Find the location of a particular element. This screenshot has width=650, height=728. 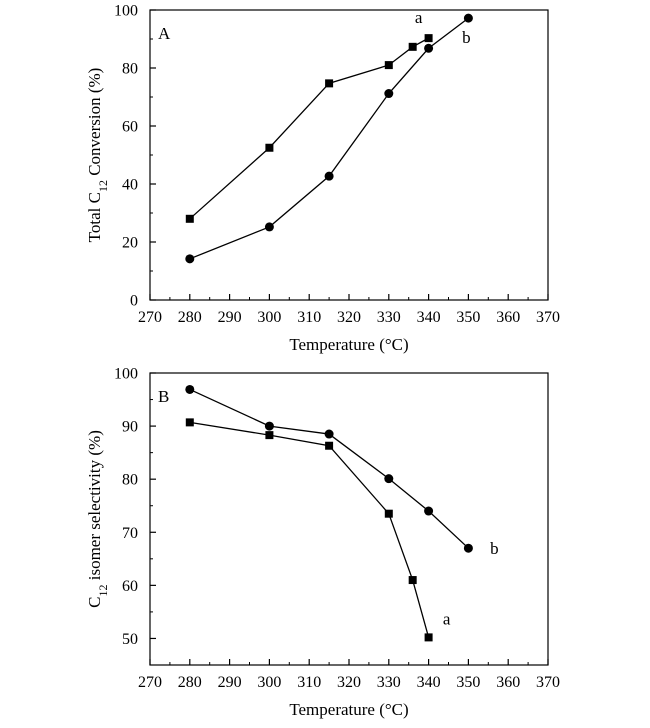

y-tick-label: 20 is located at coordinates (130, 243).